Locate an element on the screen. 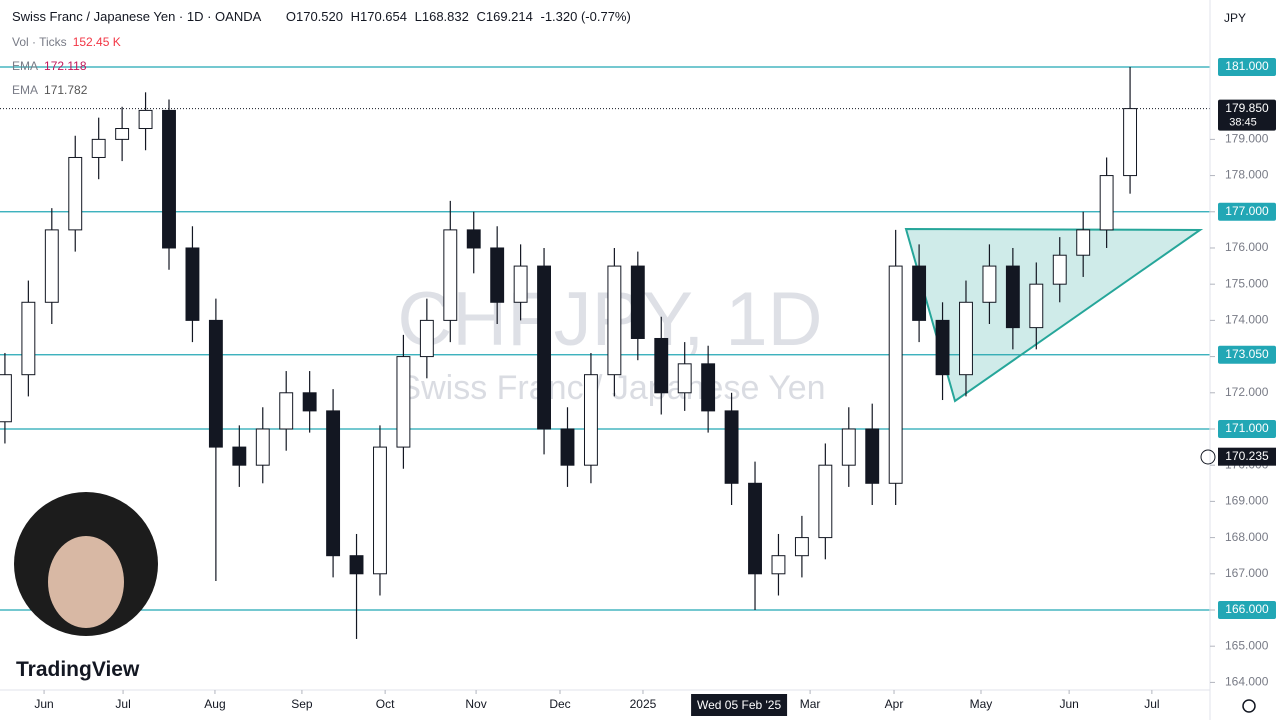  x-tick-label: Aug is located at coordinates (214, 704).